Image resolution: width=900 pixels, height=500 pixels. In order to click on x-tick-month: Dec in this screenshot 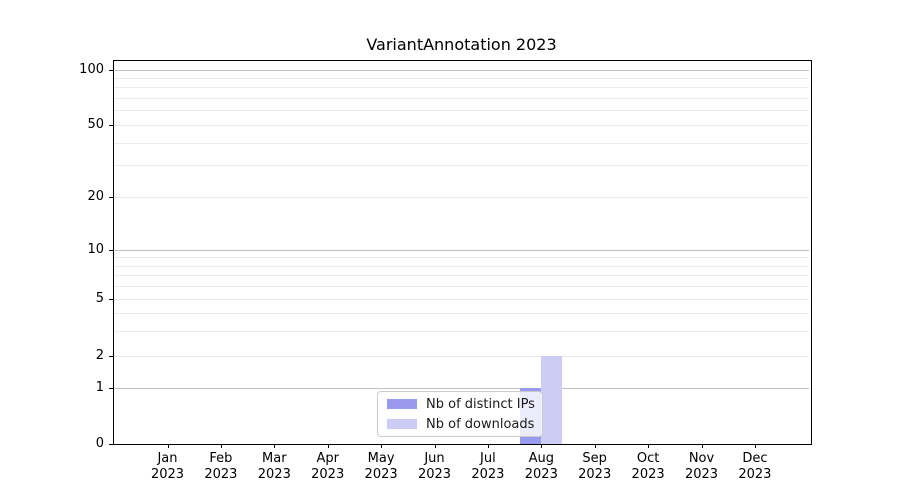, I will do `click(755, 458)`.